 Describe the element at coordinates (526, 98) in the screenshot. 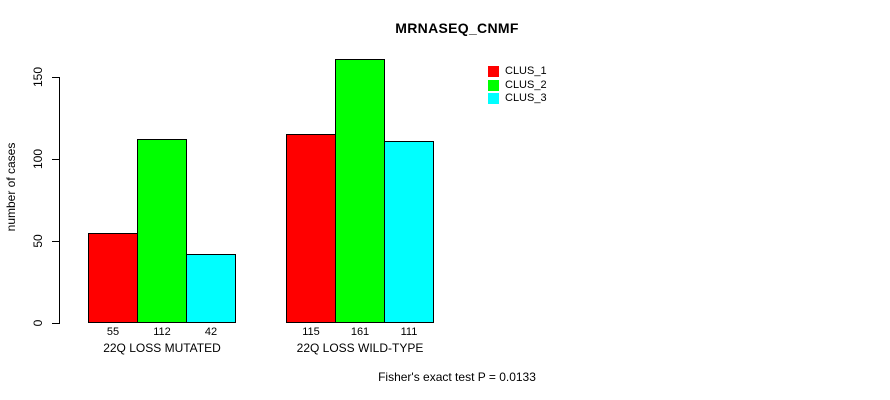

I see `legend-label-clus_3: CLUS_3` at that location.